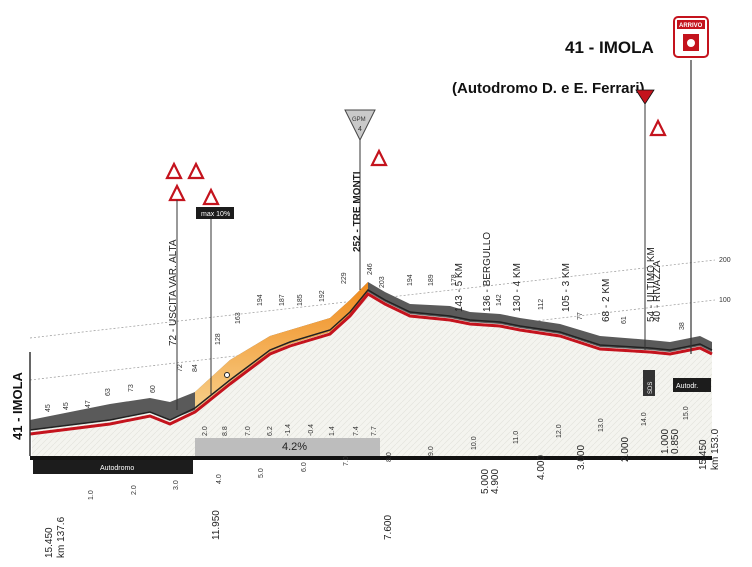  Describe the element at coordinates (282, 300) in the screenshot. I see `altitude-label: 187` at that location.